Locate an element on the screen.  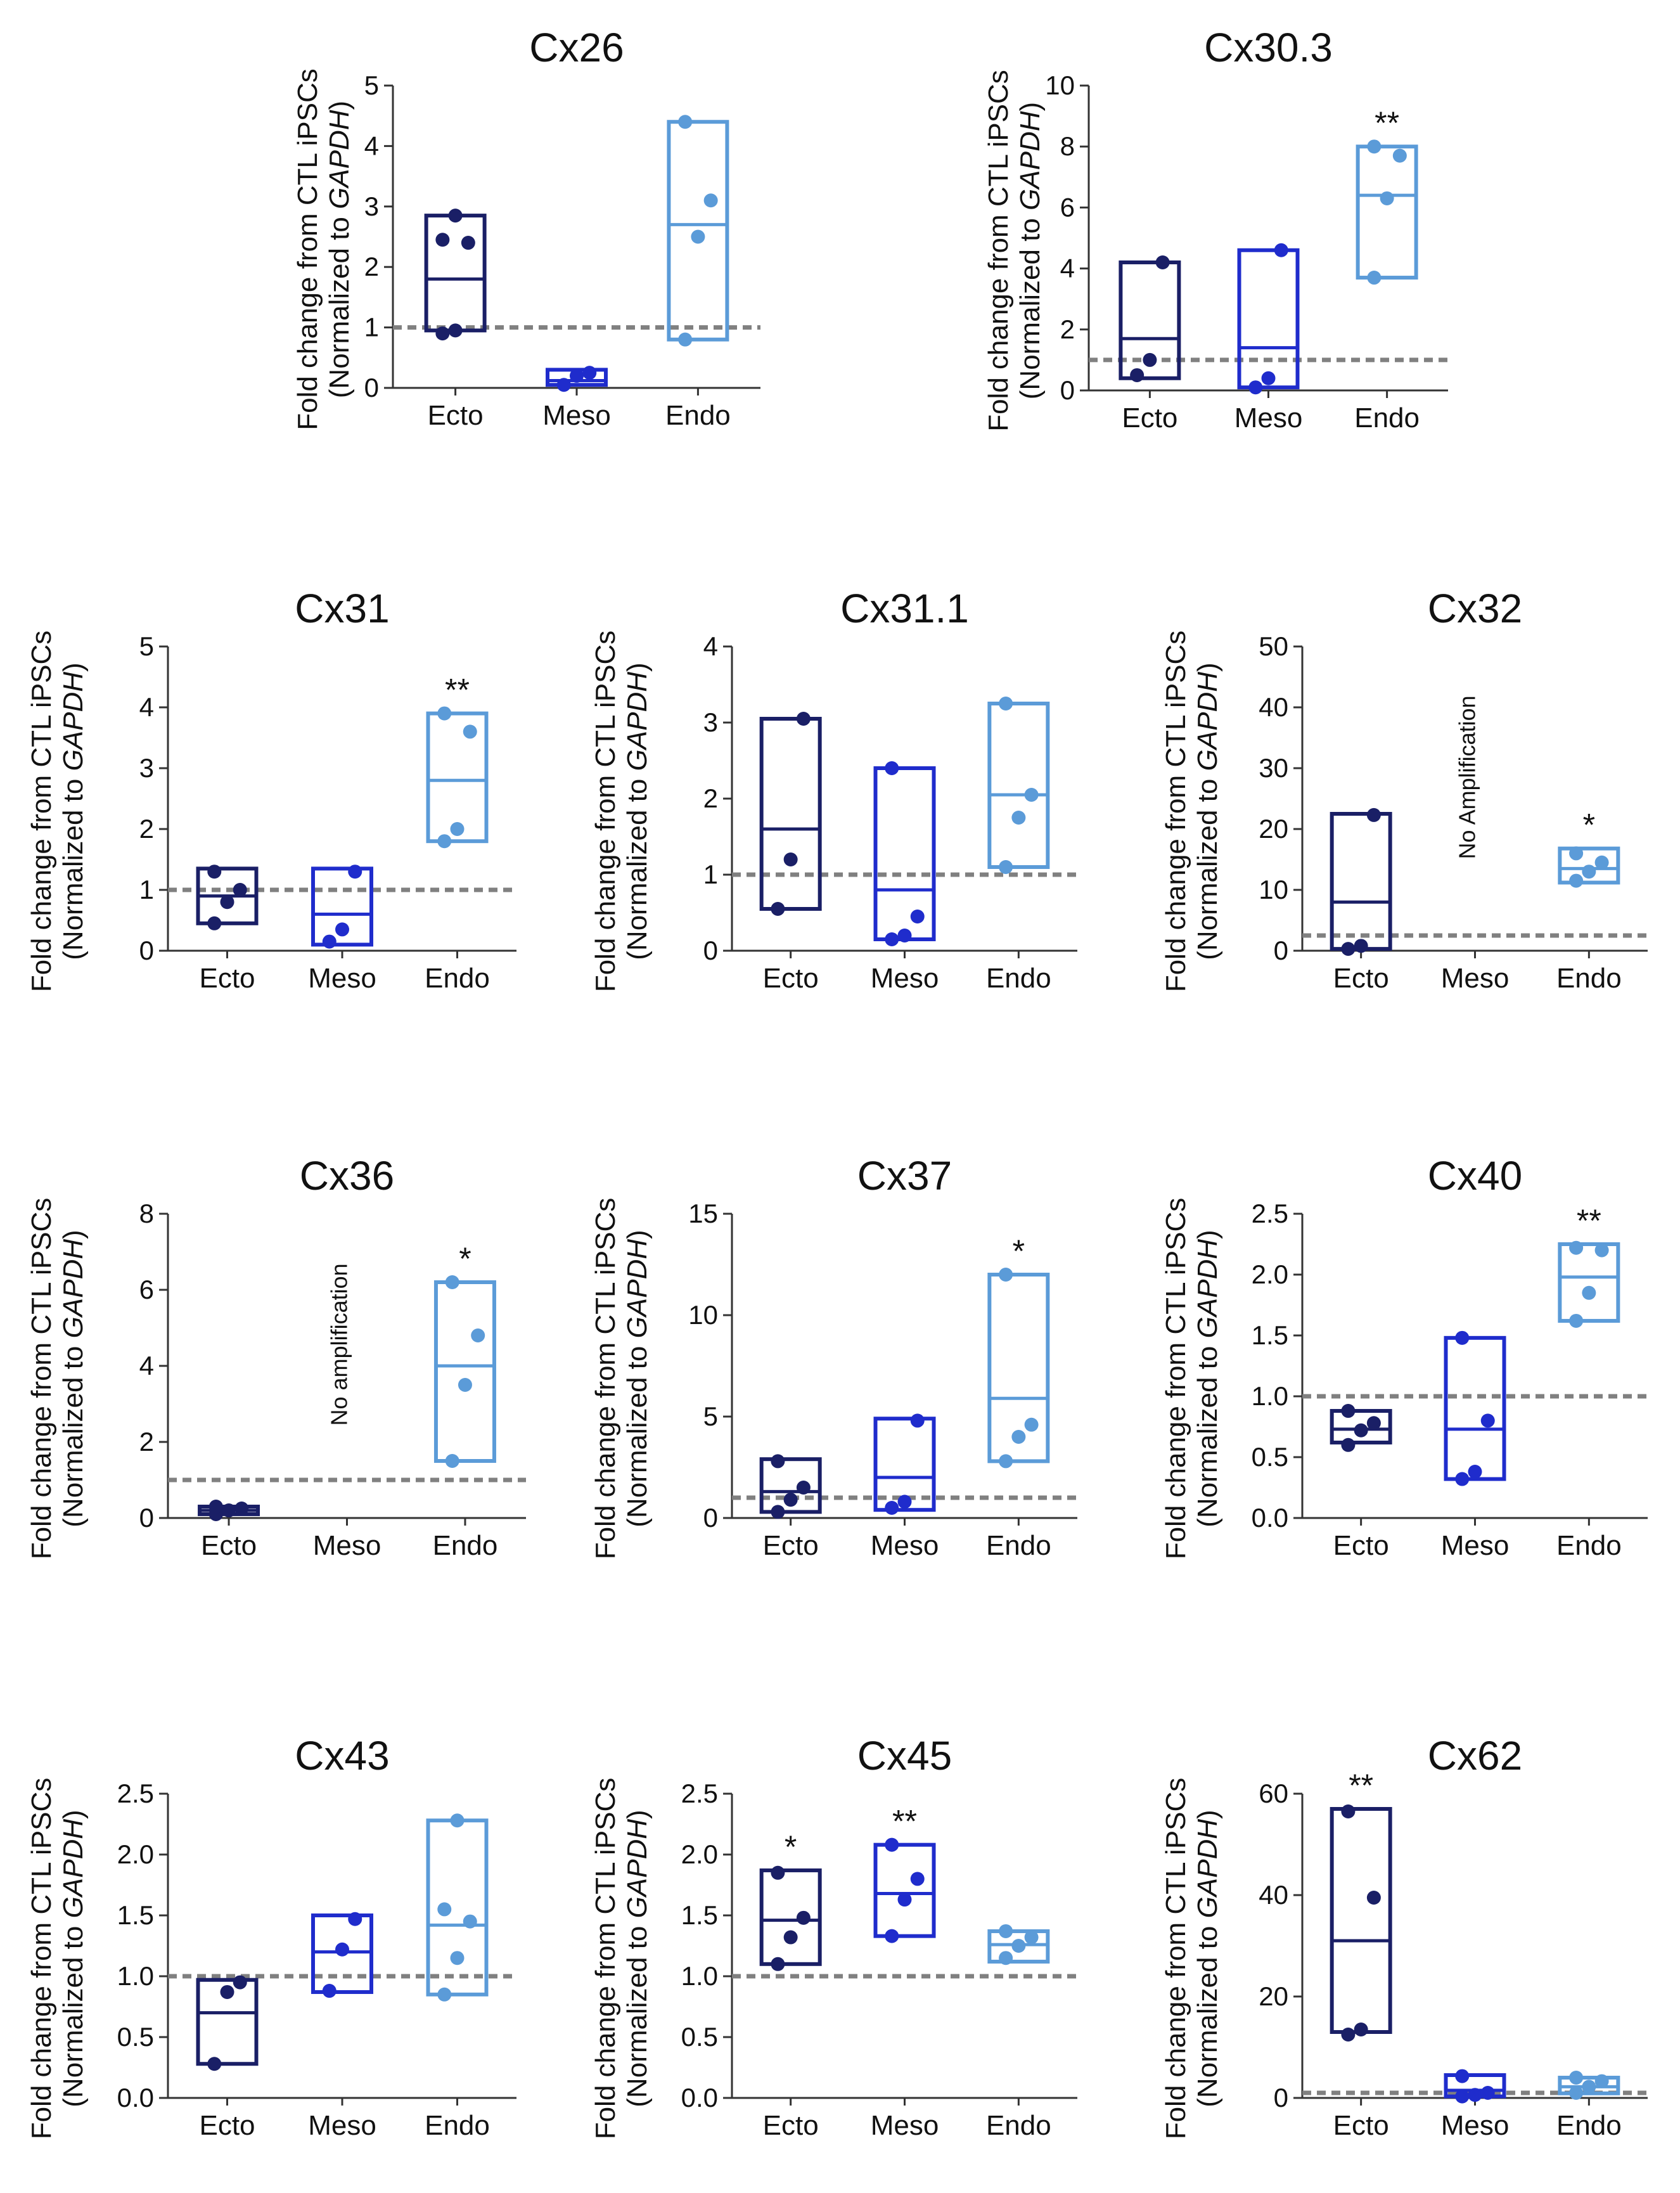
y-tick-label: 50 is located at coordinates (1273, 646).